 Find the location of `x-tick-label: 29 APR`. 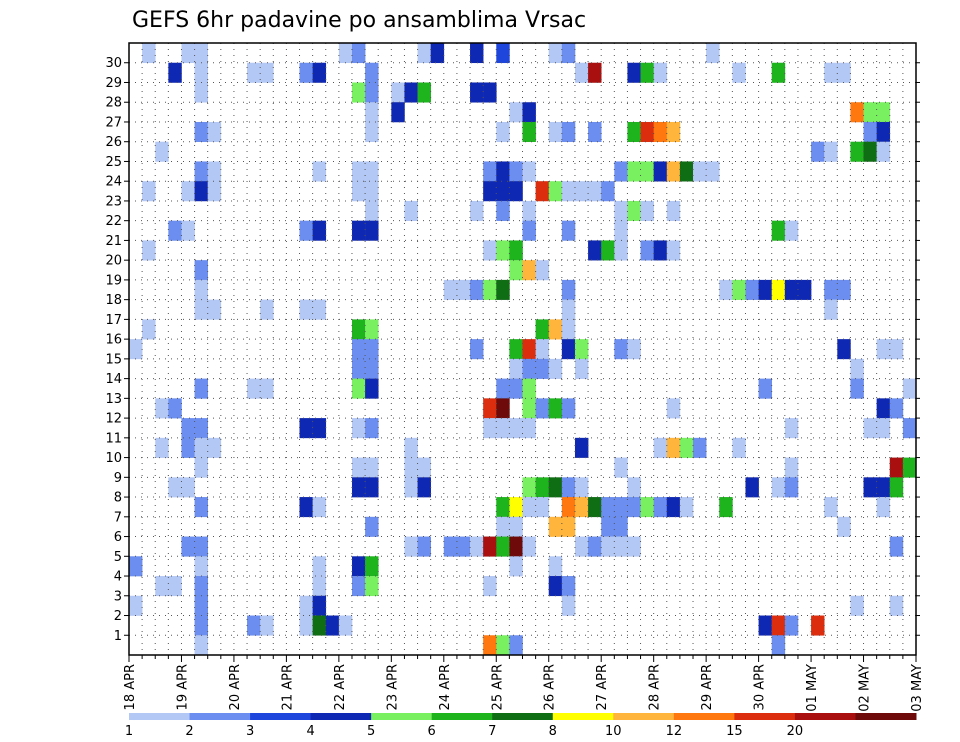

x-tick-label: 29 APR is located at coordinates (707, 687).